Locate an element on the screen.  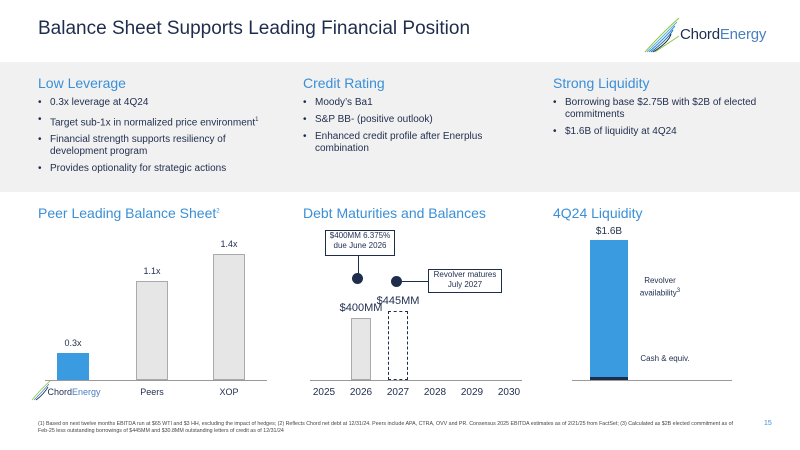
tick-label: 2028 is located at coordinates (435, 392).